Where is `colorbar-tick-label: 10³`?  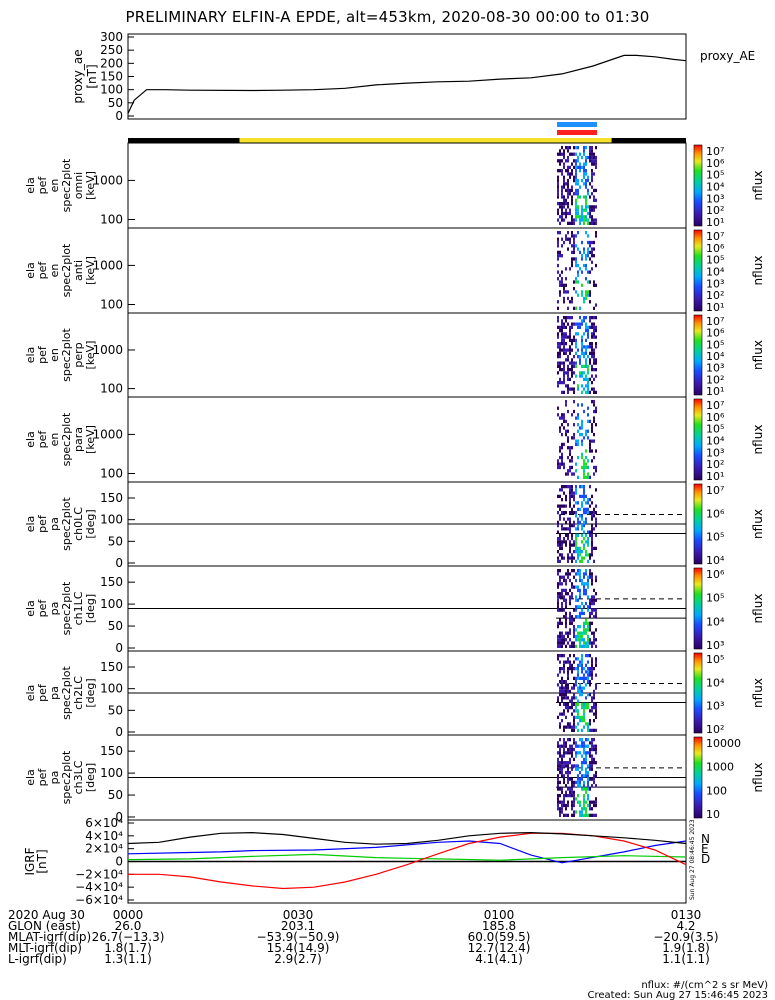
colorbar-tick-label: 10³ is located at coordinates (715, 198).